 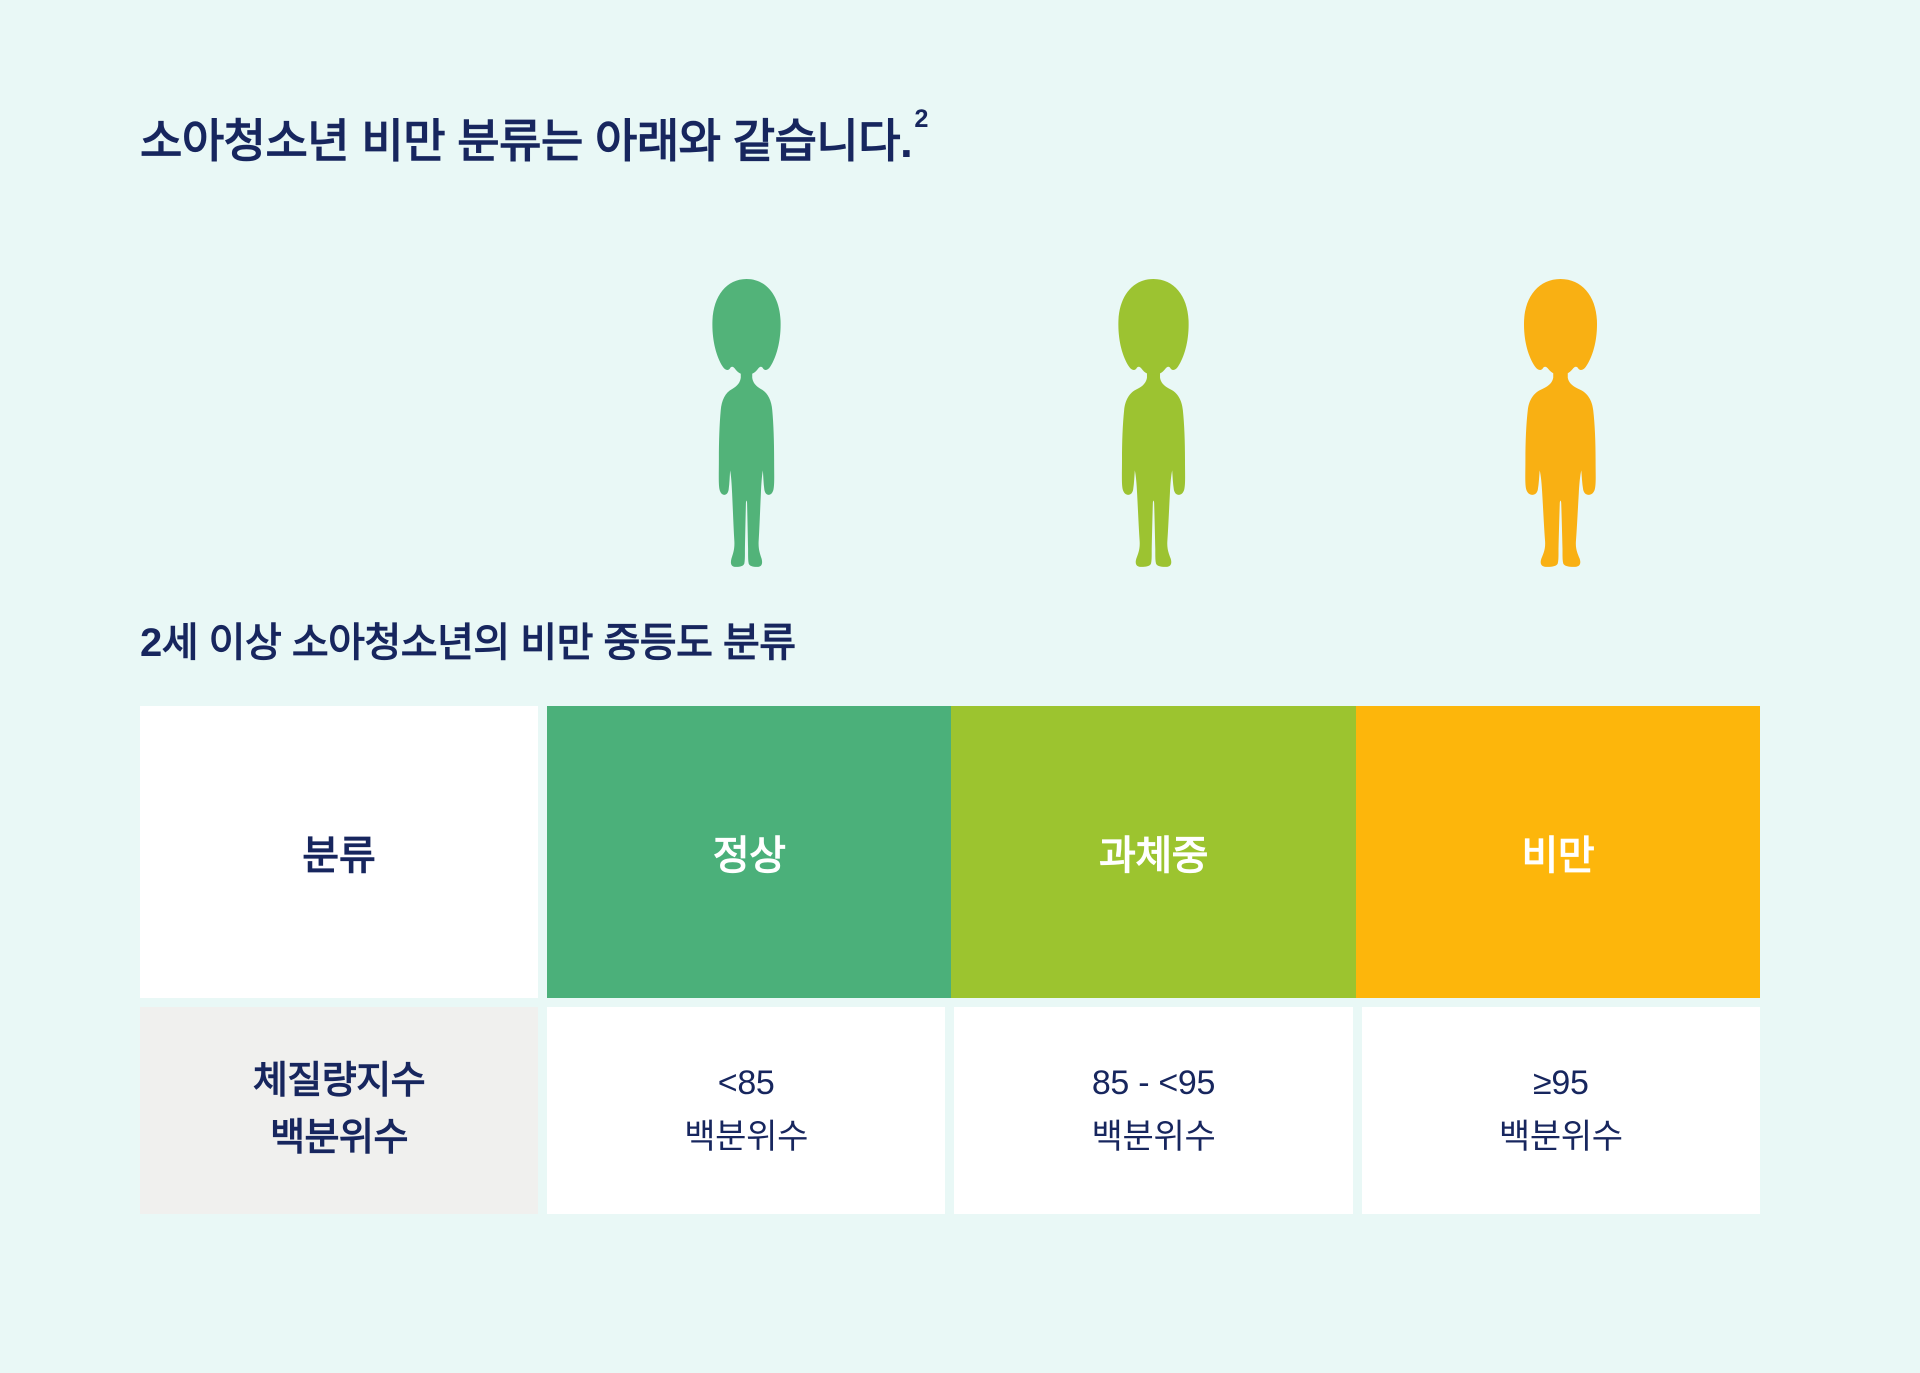 I want to click on category-band: 정상 과체중 비만, so click(x=1153, y=851).